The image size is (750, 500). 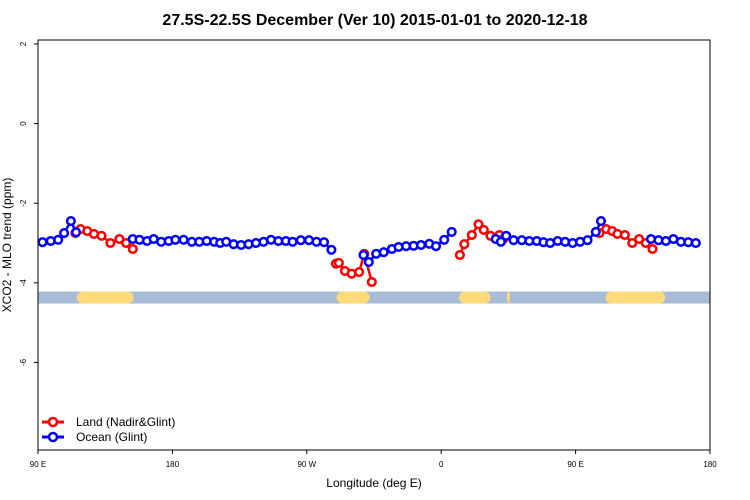 What do you see at coordinates (23, 123) in the screenshot?
I see `y-tick-label-1: 0` at bounding box center [23, 123].